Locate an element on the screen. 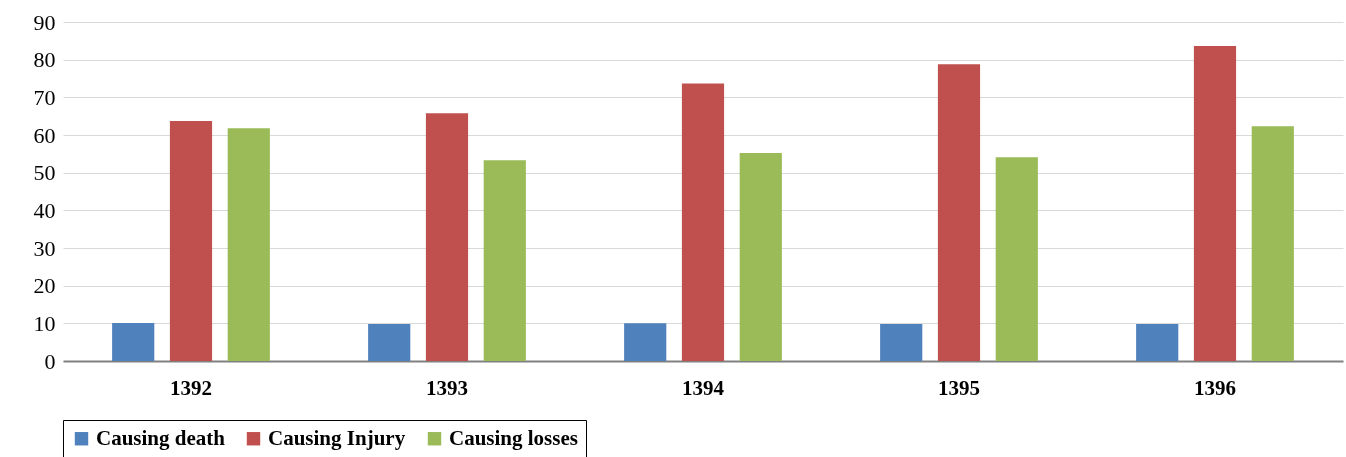 This screenshot has width=1346, height=457. y-tick-label: 90 is located at coordinates (44, 22).